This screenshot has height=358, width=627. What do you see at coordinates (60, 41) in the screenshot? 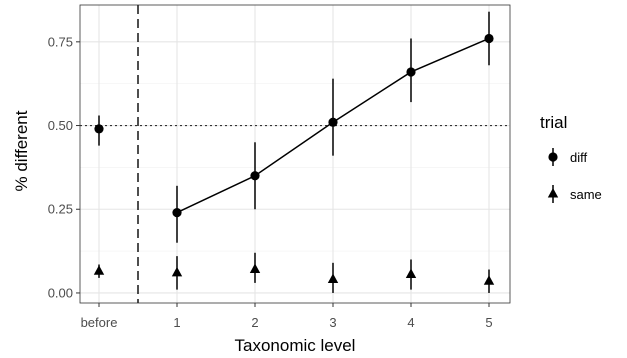
I see `y-tick-label: 0.75` at bounding box center [60, 41].